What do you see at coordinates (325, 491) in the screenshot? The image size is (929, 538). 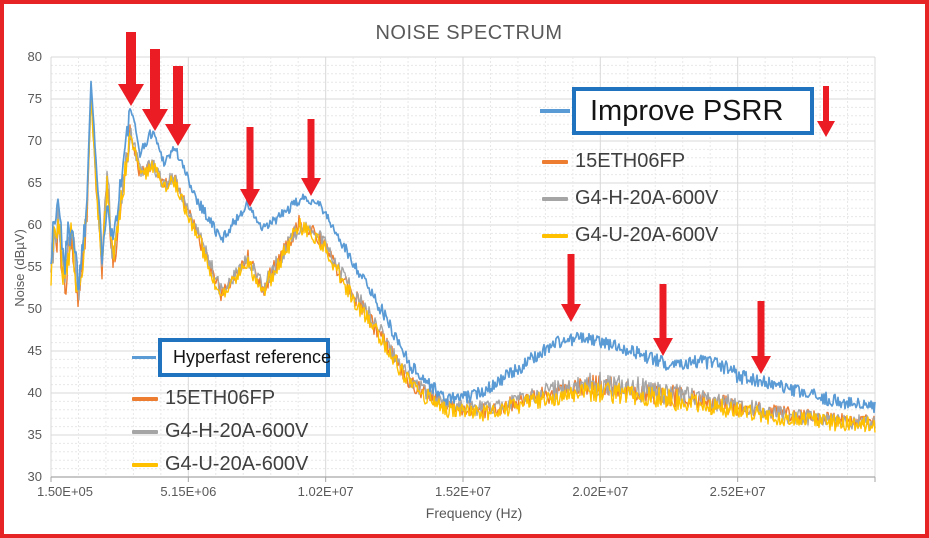 I see `x-tick-label: 1.02E+07` at bounding box center [325, 491].